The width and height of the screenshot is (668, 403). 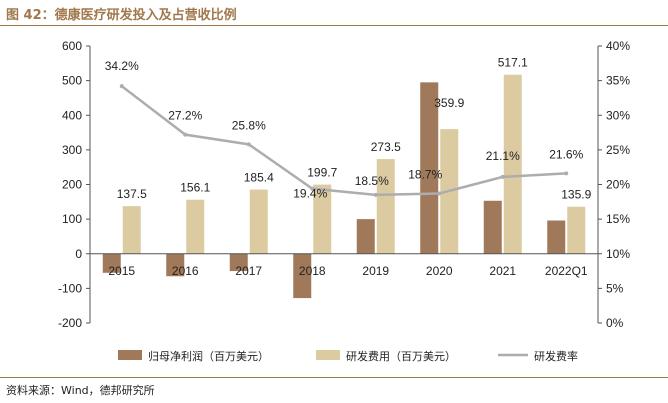 I want to click on legend-label-net-profit: 归母净利润（百万美元）, so click(x=208, y=356).